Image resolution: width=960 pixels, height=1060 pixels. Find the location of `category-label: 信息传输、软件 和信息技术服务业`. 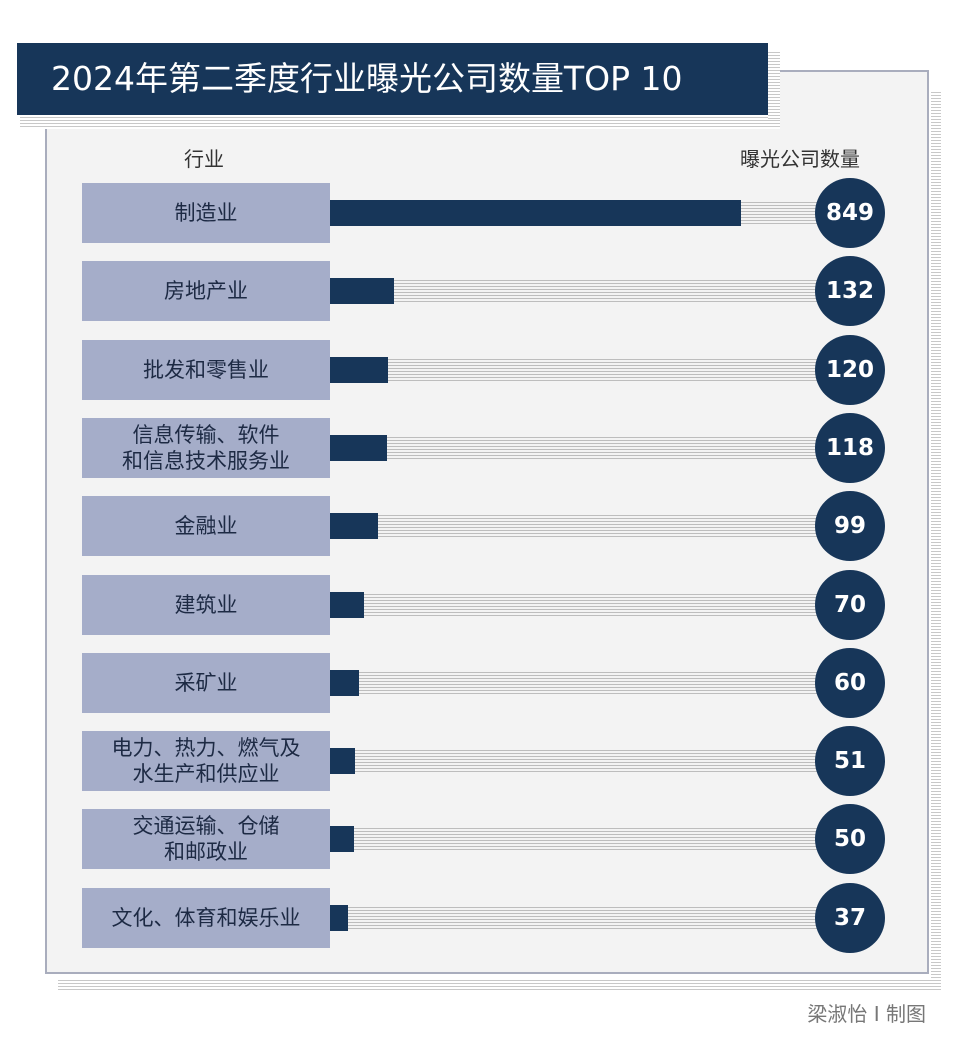

category-label: 信息传输、软件 和信息技术服务业 is located at coordinates (206, 447).